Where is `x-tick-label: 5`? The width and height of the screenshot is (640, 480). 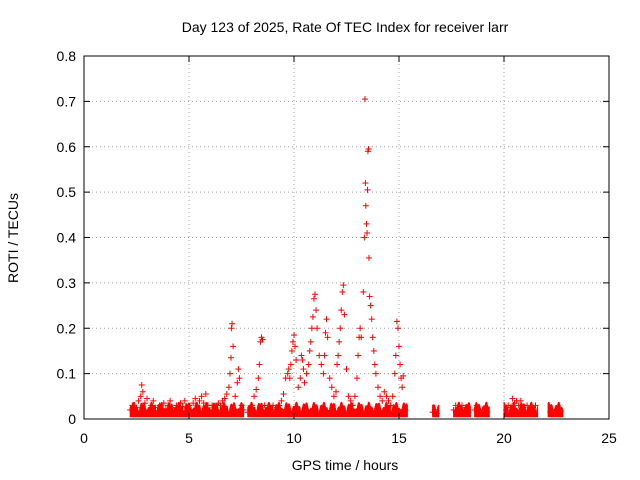 x-tick-label: 5 is located at coordinates (189, 438).